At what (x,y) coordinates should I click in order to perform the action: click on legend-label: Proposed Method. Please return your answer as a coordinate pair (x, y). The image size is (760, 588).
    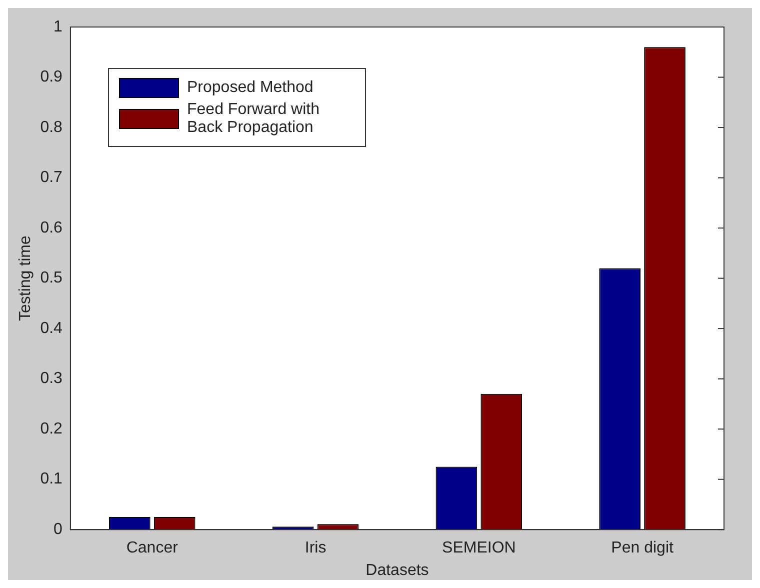
    Looking at the image, I should click on (250, 88).